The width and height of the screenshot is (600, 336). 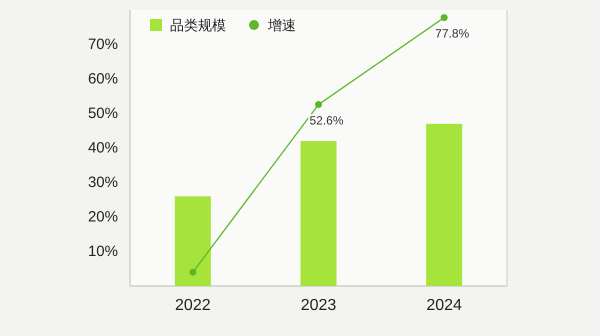 I want to click on y-tick-label: 30%, so click(x=103, y=182).